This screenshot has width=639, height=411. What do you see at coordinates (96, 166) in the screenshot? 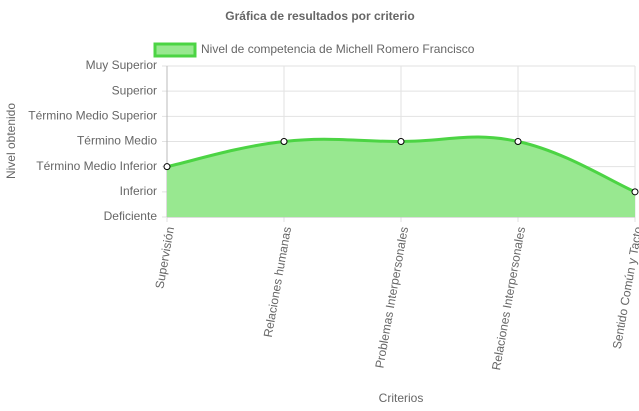
I see `y-tick-label: Término Medio Inferior` at bounding box center [96, 166].